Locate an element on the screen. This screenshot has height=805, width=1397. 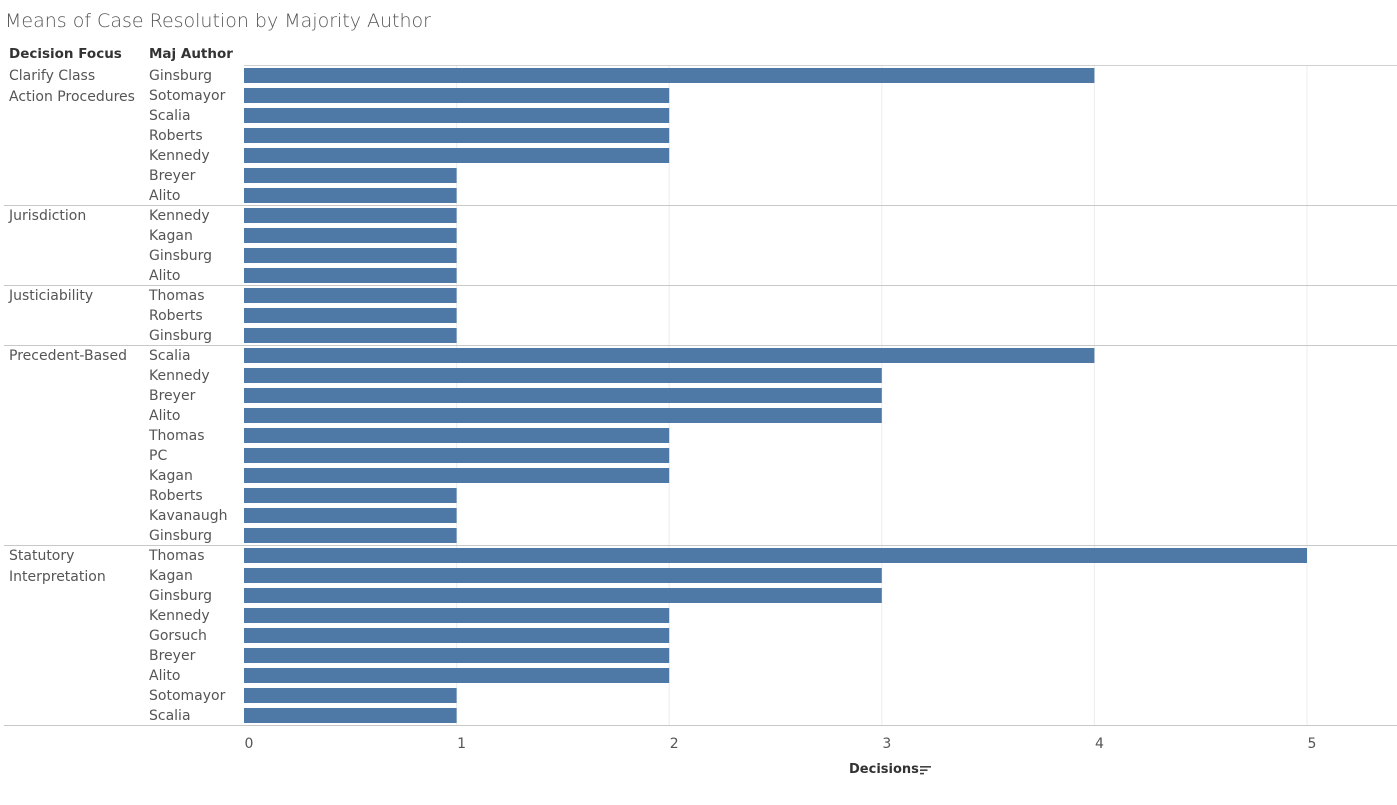
x-tick-label: 3 is located at coordinates (886, 744).